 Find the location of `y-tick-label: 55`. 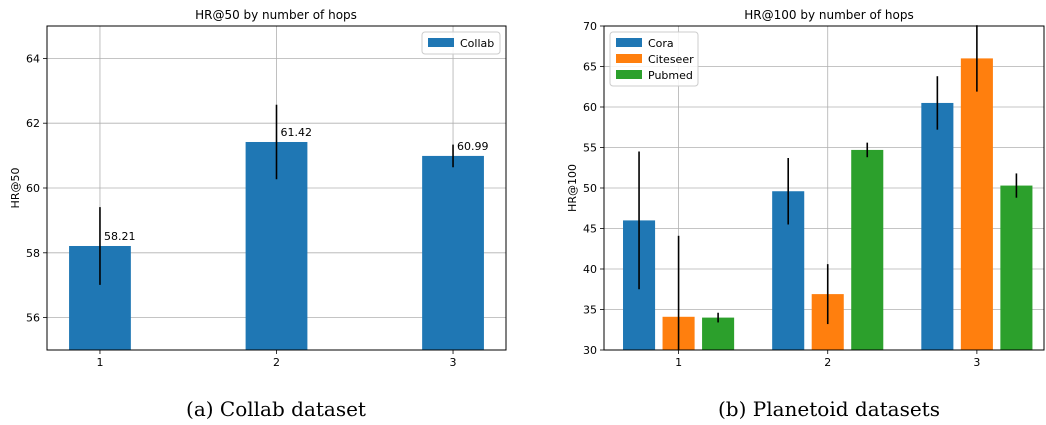

y-tick-label: 55 is located at coordinates (590, 148).